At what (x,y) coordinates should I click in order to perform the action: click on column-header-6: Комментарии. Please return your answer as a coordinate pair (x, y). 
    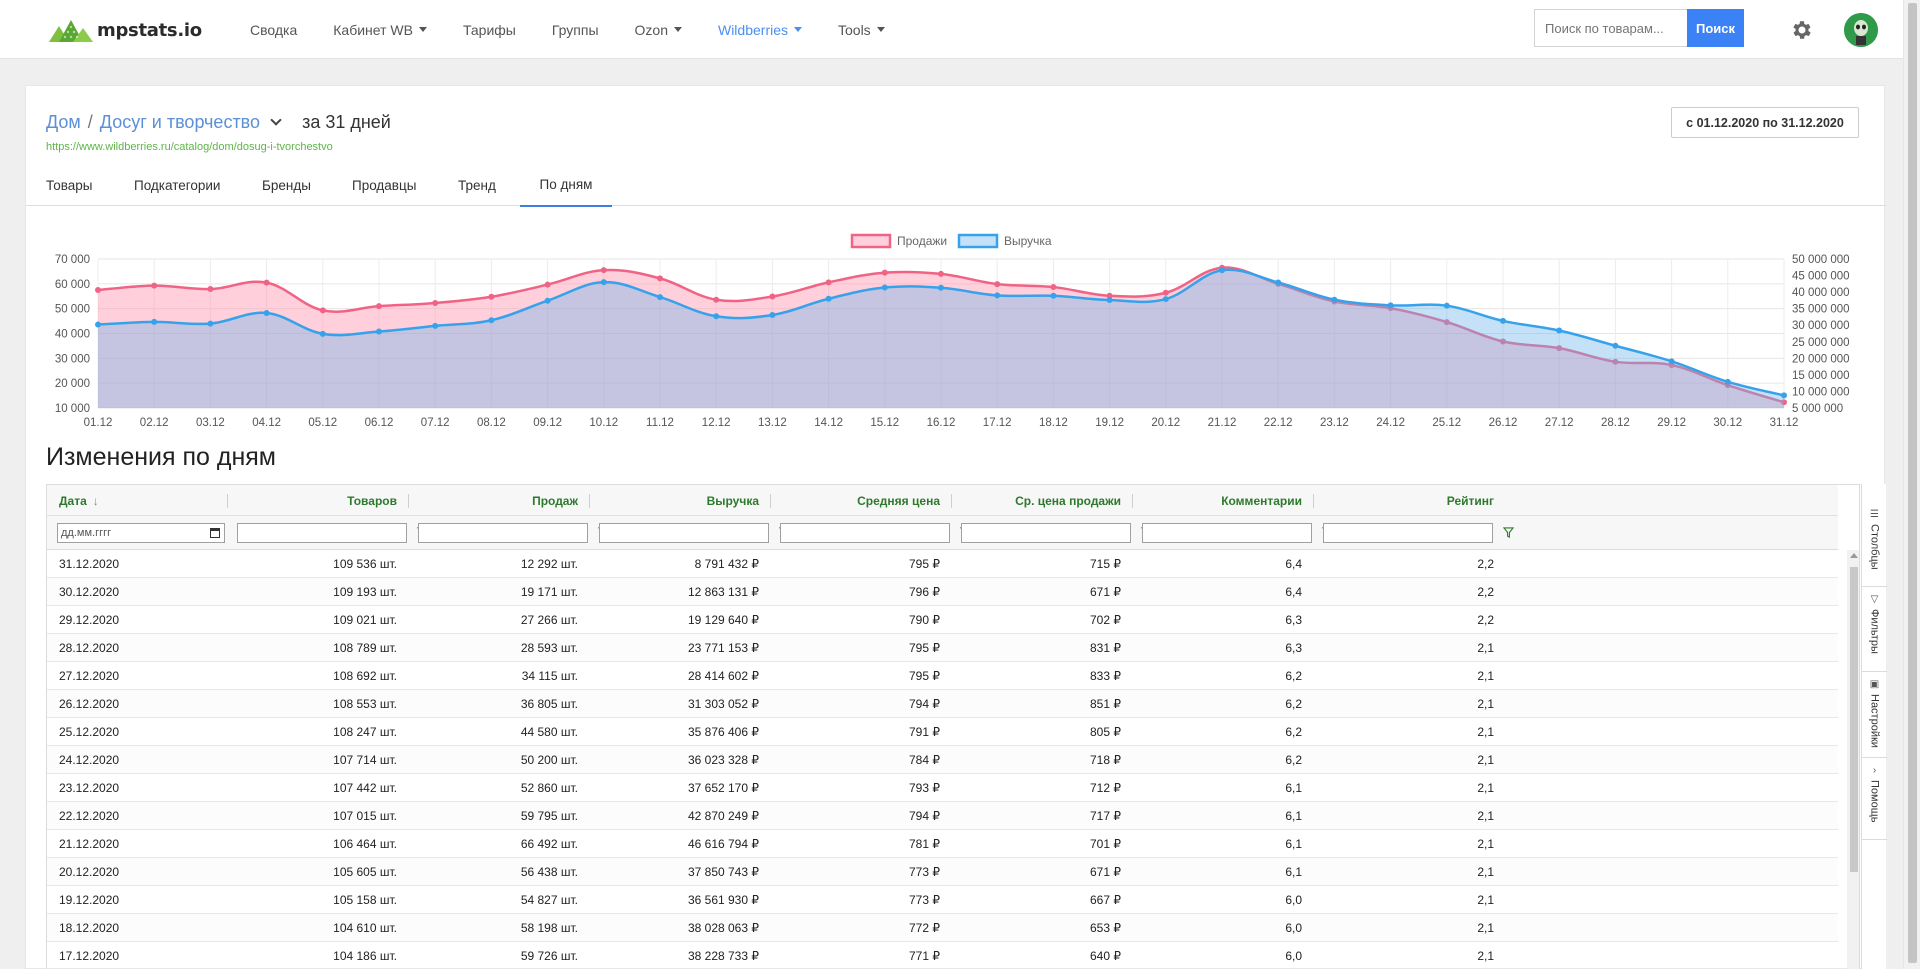
    Looking at the image, I should click on (1222, 500).